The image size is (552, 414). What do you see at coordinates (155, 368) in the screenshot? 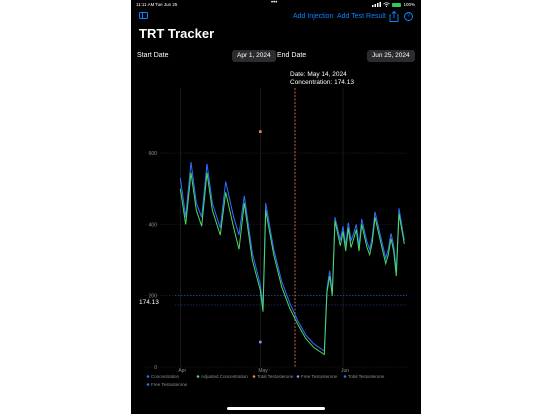
I see `y-tick-label: 0` at bounding box center [155, 368].